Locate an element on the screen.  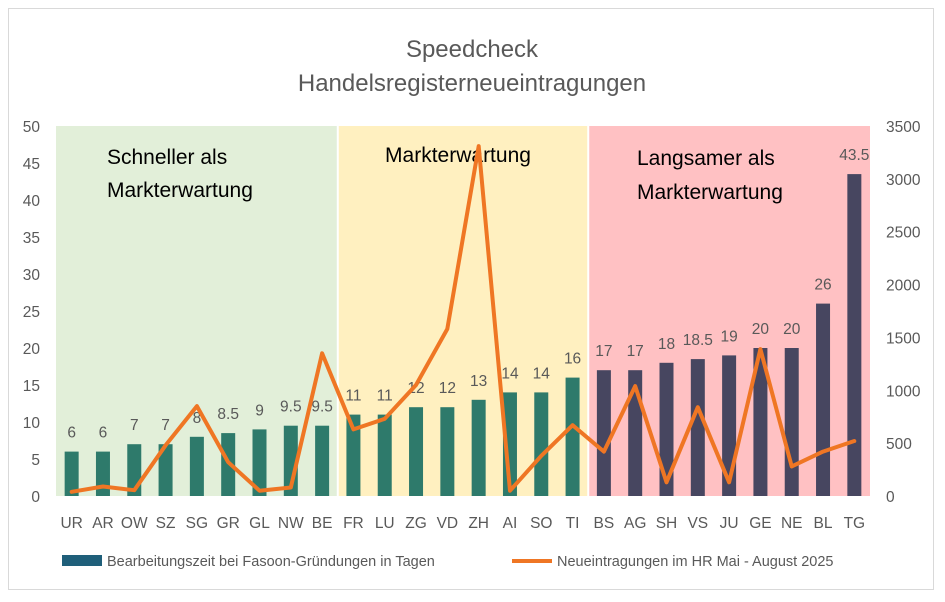
x-axis-tick-label: SH is located at coordinates (667, 523).